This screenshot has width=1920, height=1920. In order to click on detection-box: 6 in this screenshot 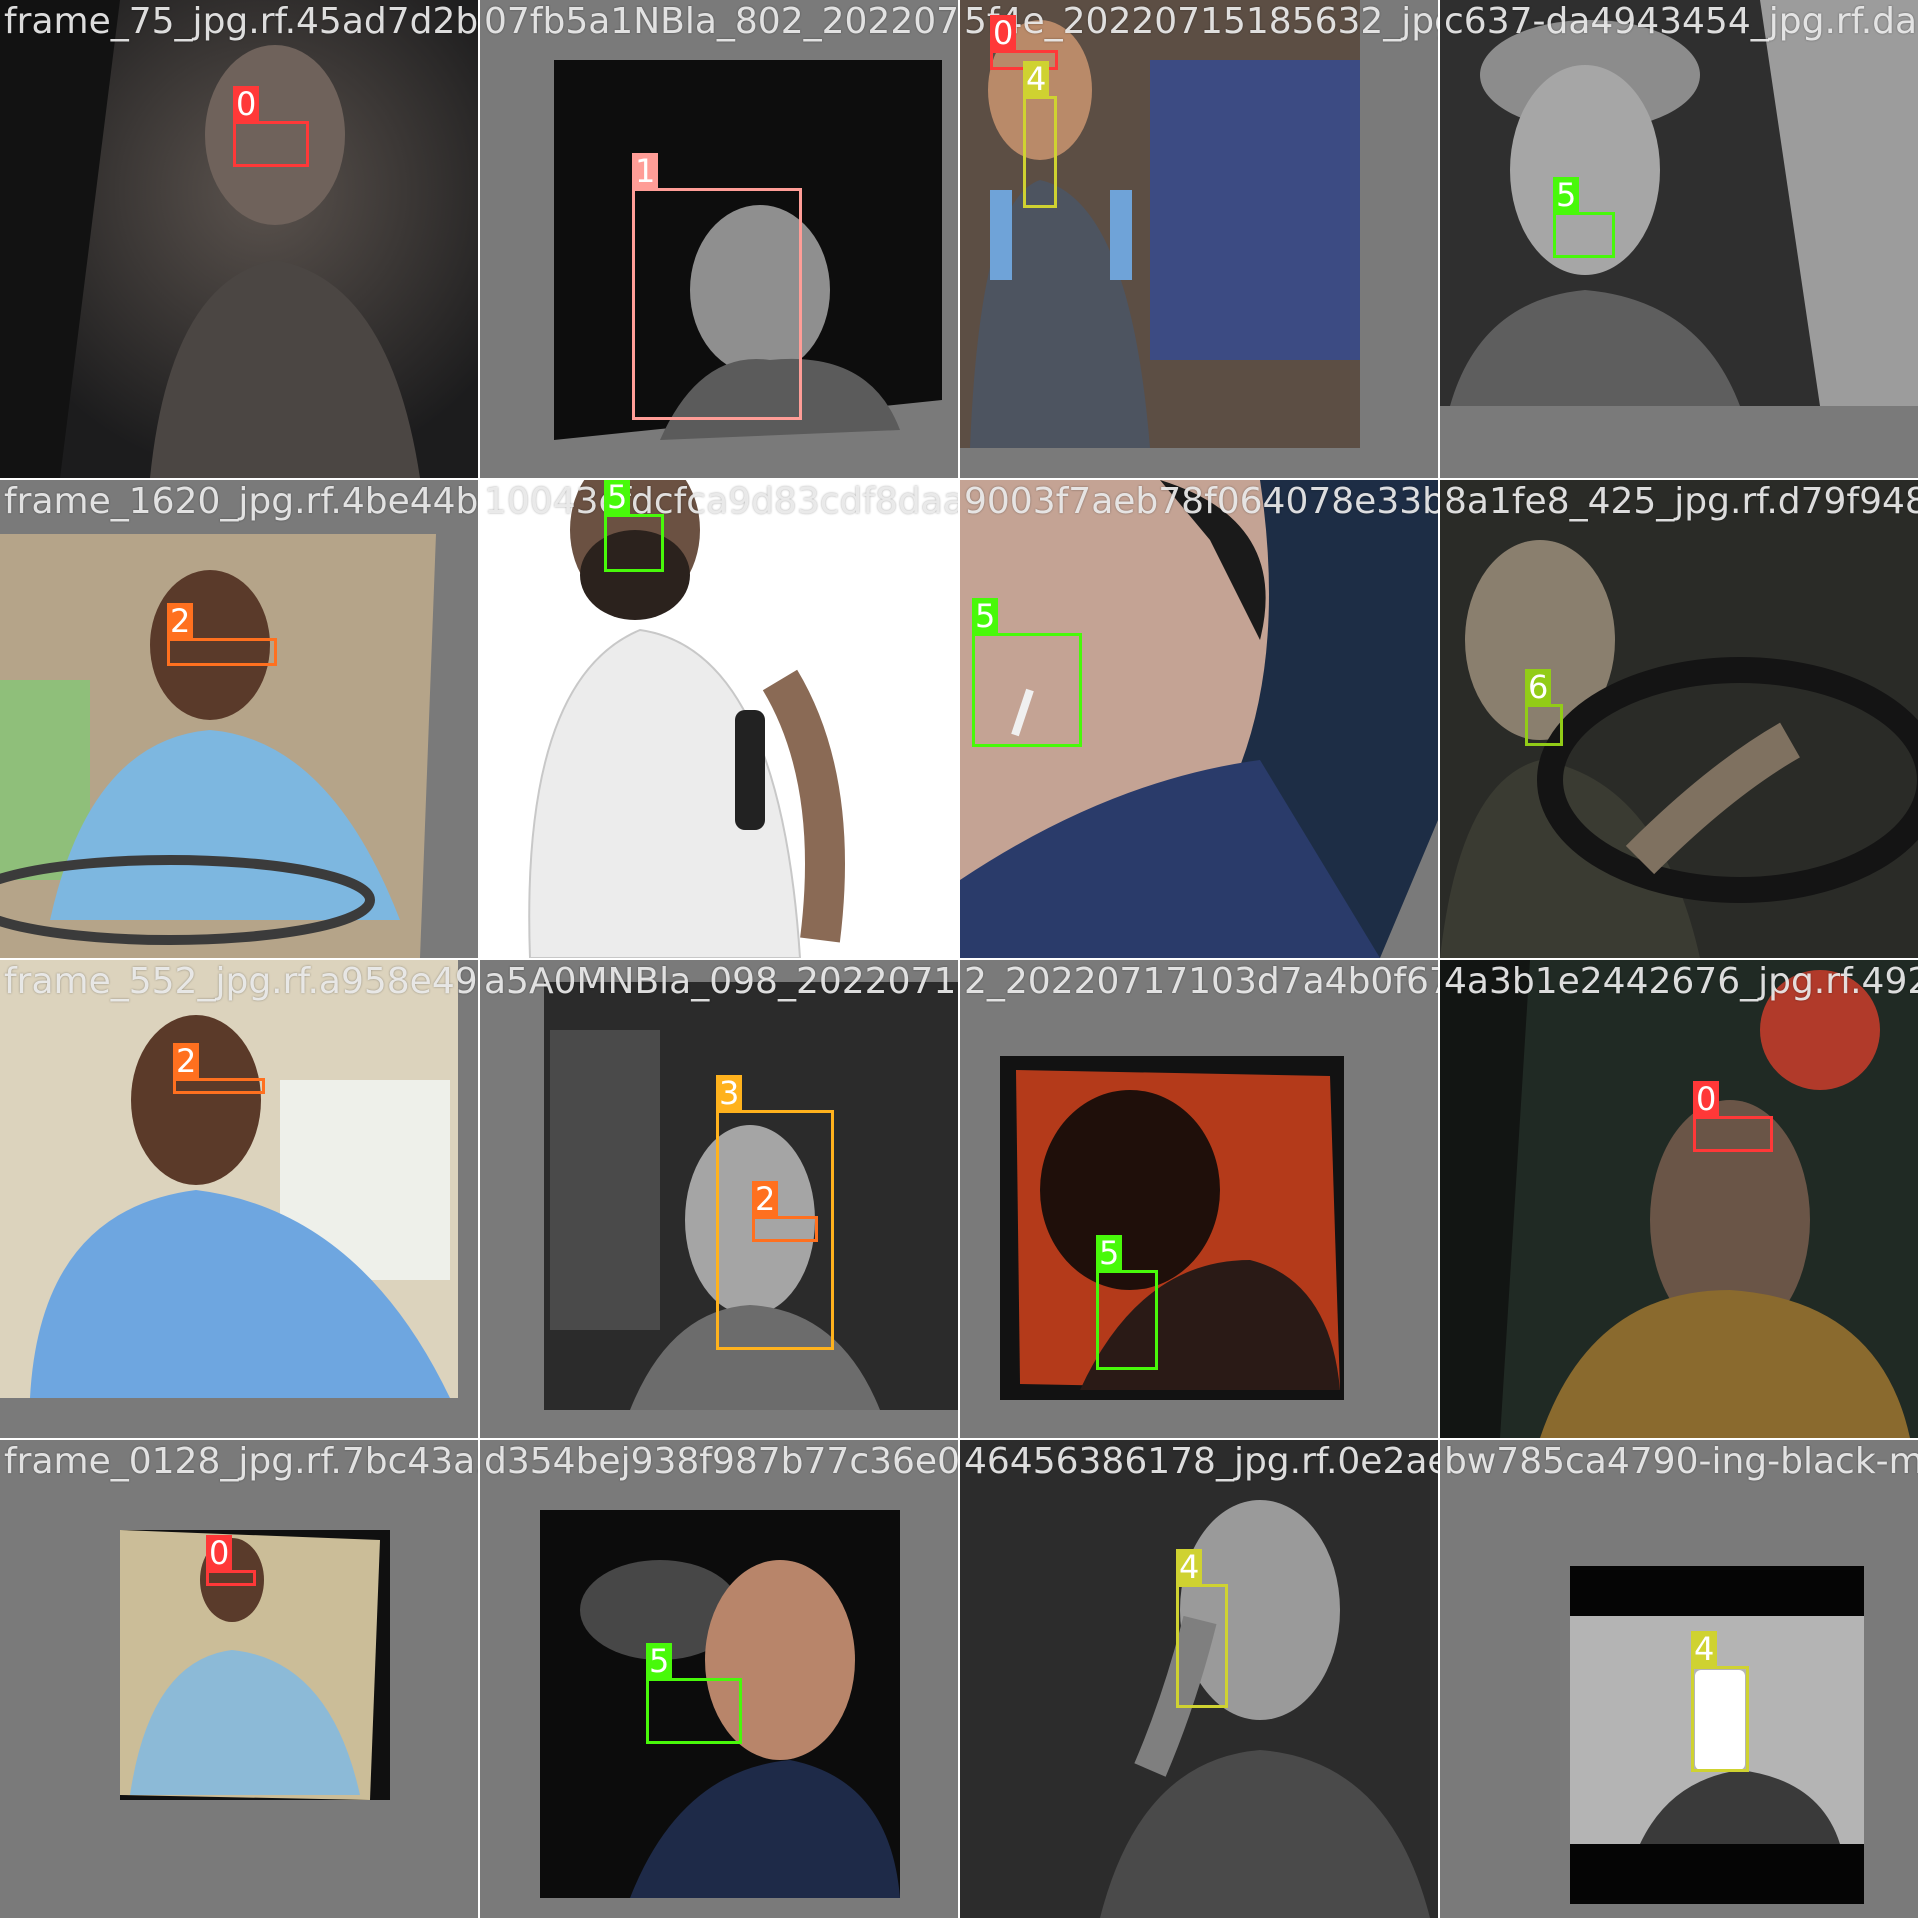, I will do `click(1544, 707)`.